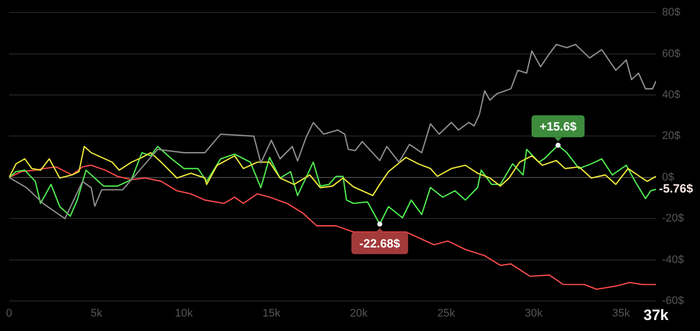 The image size is (700, 331). Describe the element at coordinates (446, 314) in the screenshot. I see `x-tick-label: 25k` at that location.